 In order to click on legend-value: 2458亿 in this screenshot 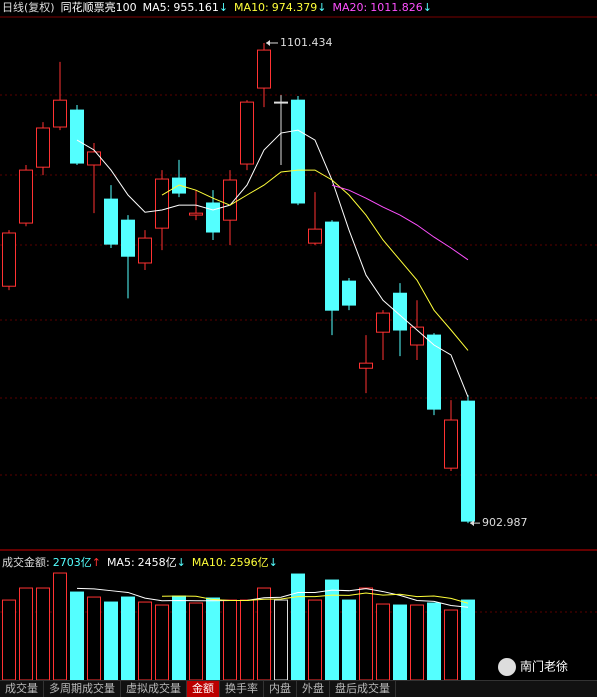, I will do `click(157, 562)`.